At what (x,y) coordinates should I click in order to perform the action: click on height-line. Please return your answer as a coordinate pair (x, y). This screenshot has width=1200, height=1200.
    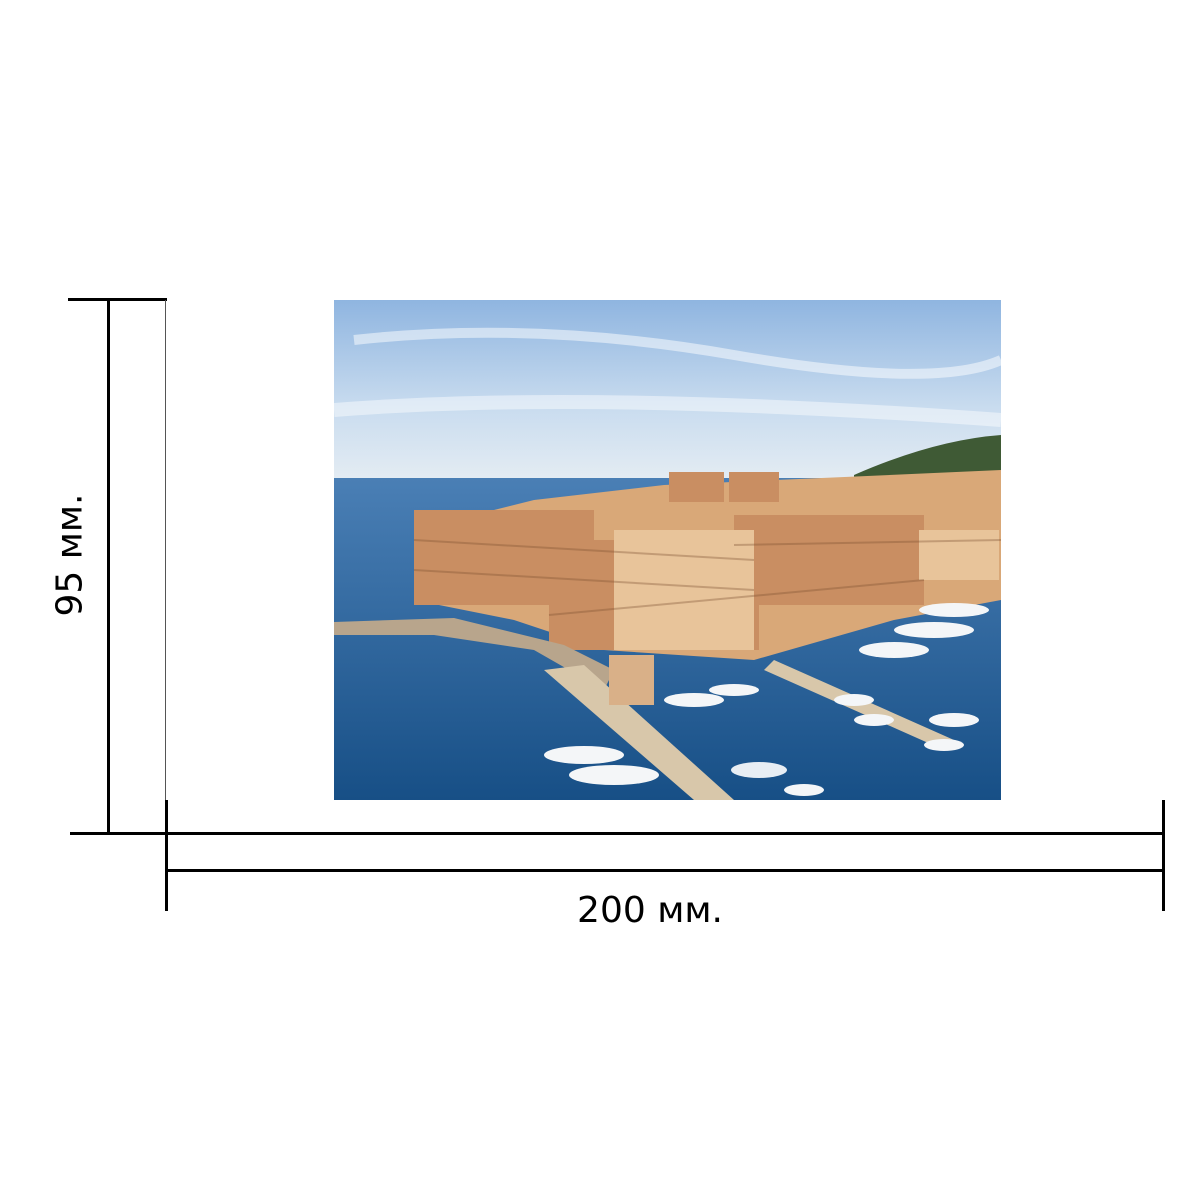
    Looking at the image, I should click on (108, 566).